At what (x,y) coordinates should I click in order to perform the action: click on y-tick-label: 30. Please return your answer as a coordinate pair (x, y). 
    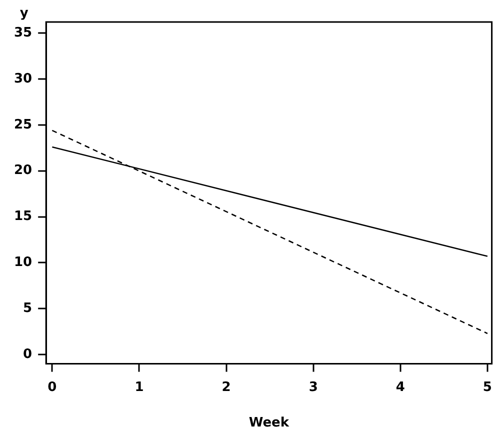
    Looking at the image, I should click on (23, 78).